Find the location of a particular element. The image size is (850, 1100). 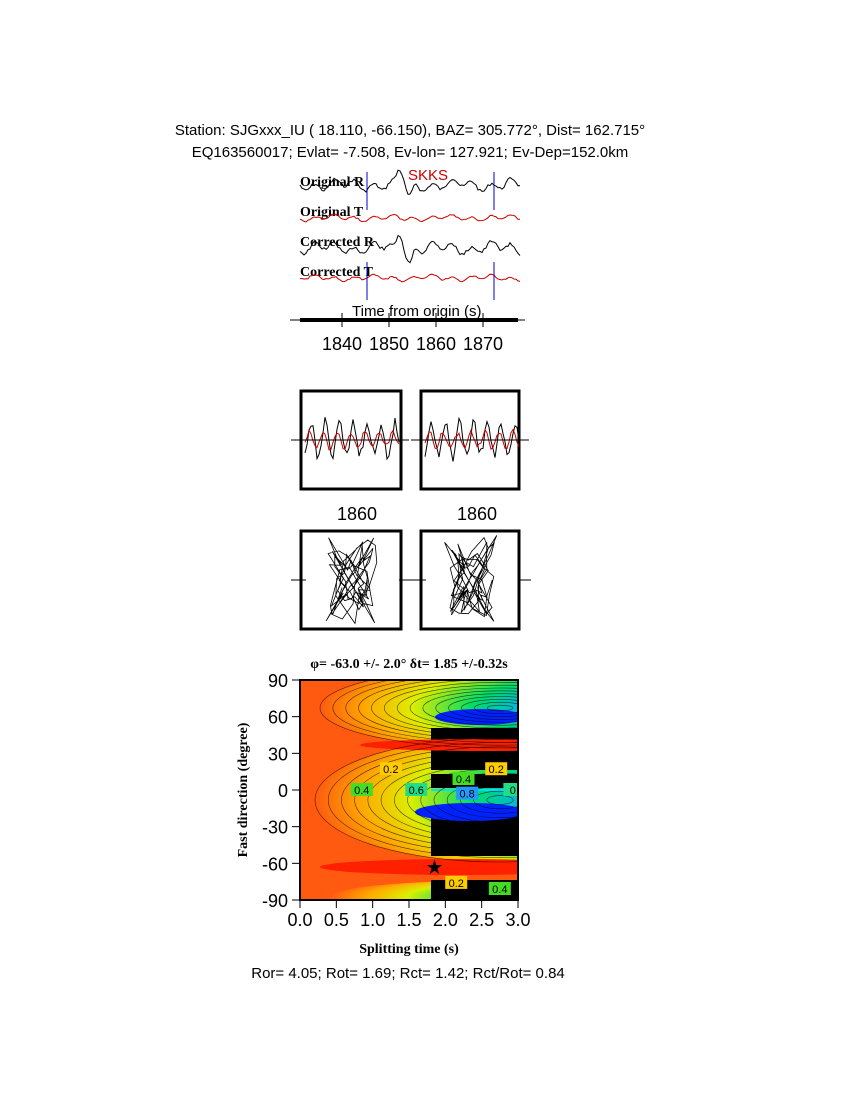

time-tick-label: 1860 is located at coordinates (436, 344).